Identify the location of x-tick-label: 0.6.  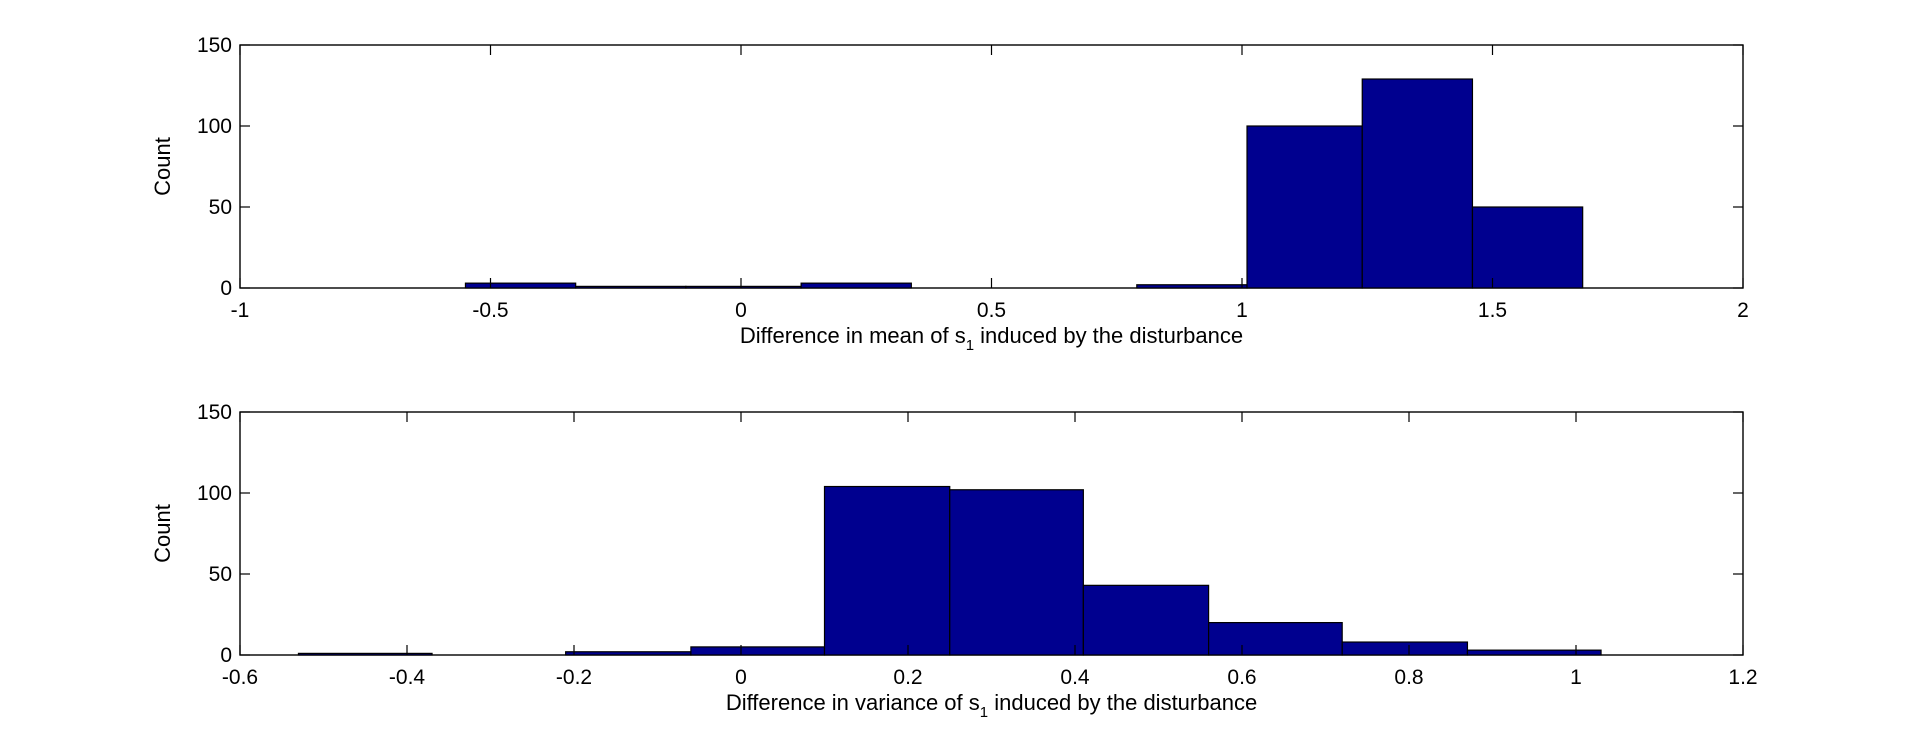
(1241, 677).